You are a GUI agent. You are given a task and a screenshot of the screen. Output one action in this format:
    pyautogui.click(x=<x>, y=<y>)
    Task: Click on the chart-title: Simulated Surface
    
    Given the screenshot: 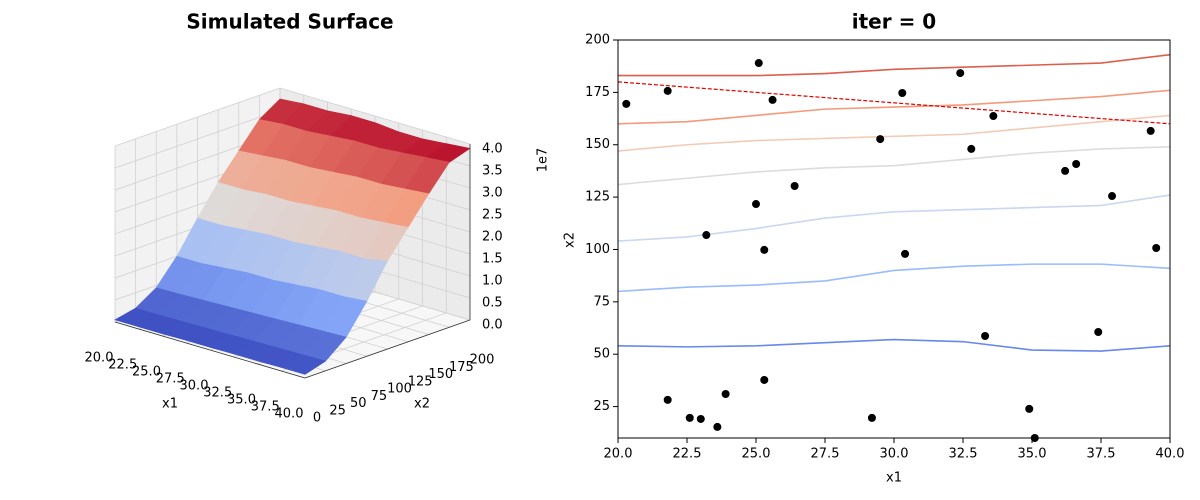 What is the action you would take?
    pyautogui.click(x=289, y=22)
    